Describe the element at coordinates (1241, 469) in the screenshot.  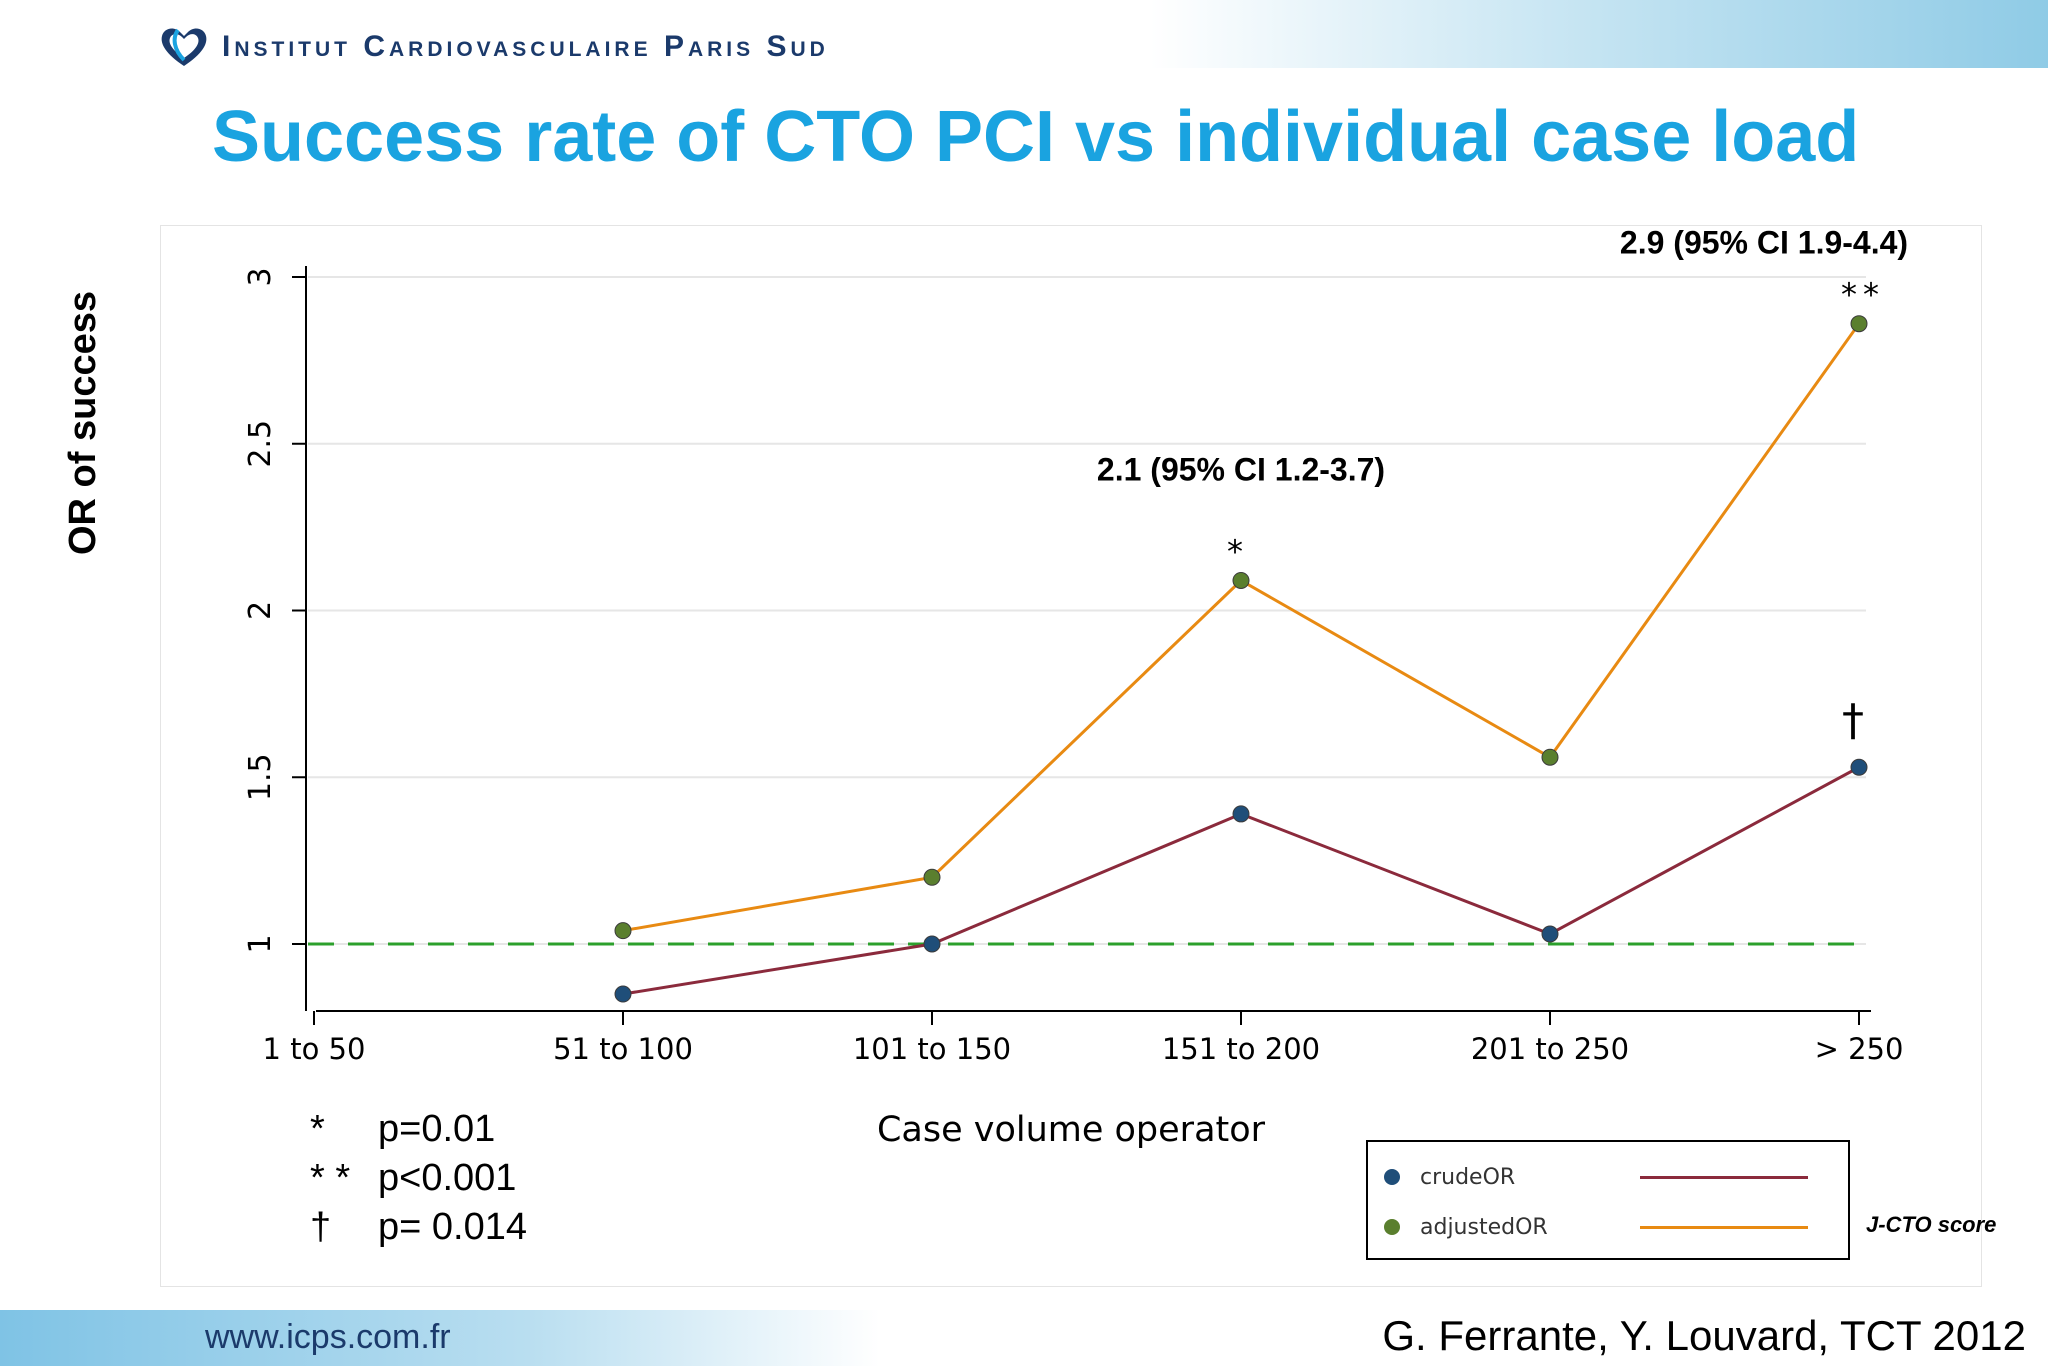
I see `or-confidence-annotation: 2.1 (95% CI 1.2-3.7)` at that location.